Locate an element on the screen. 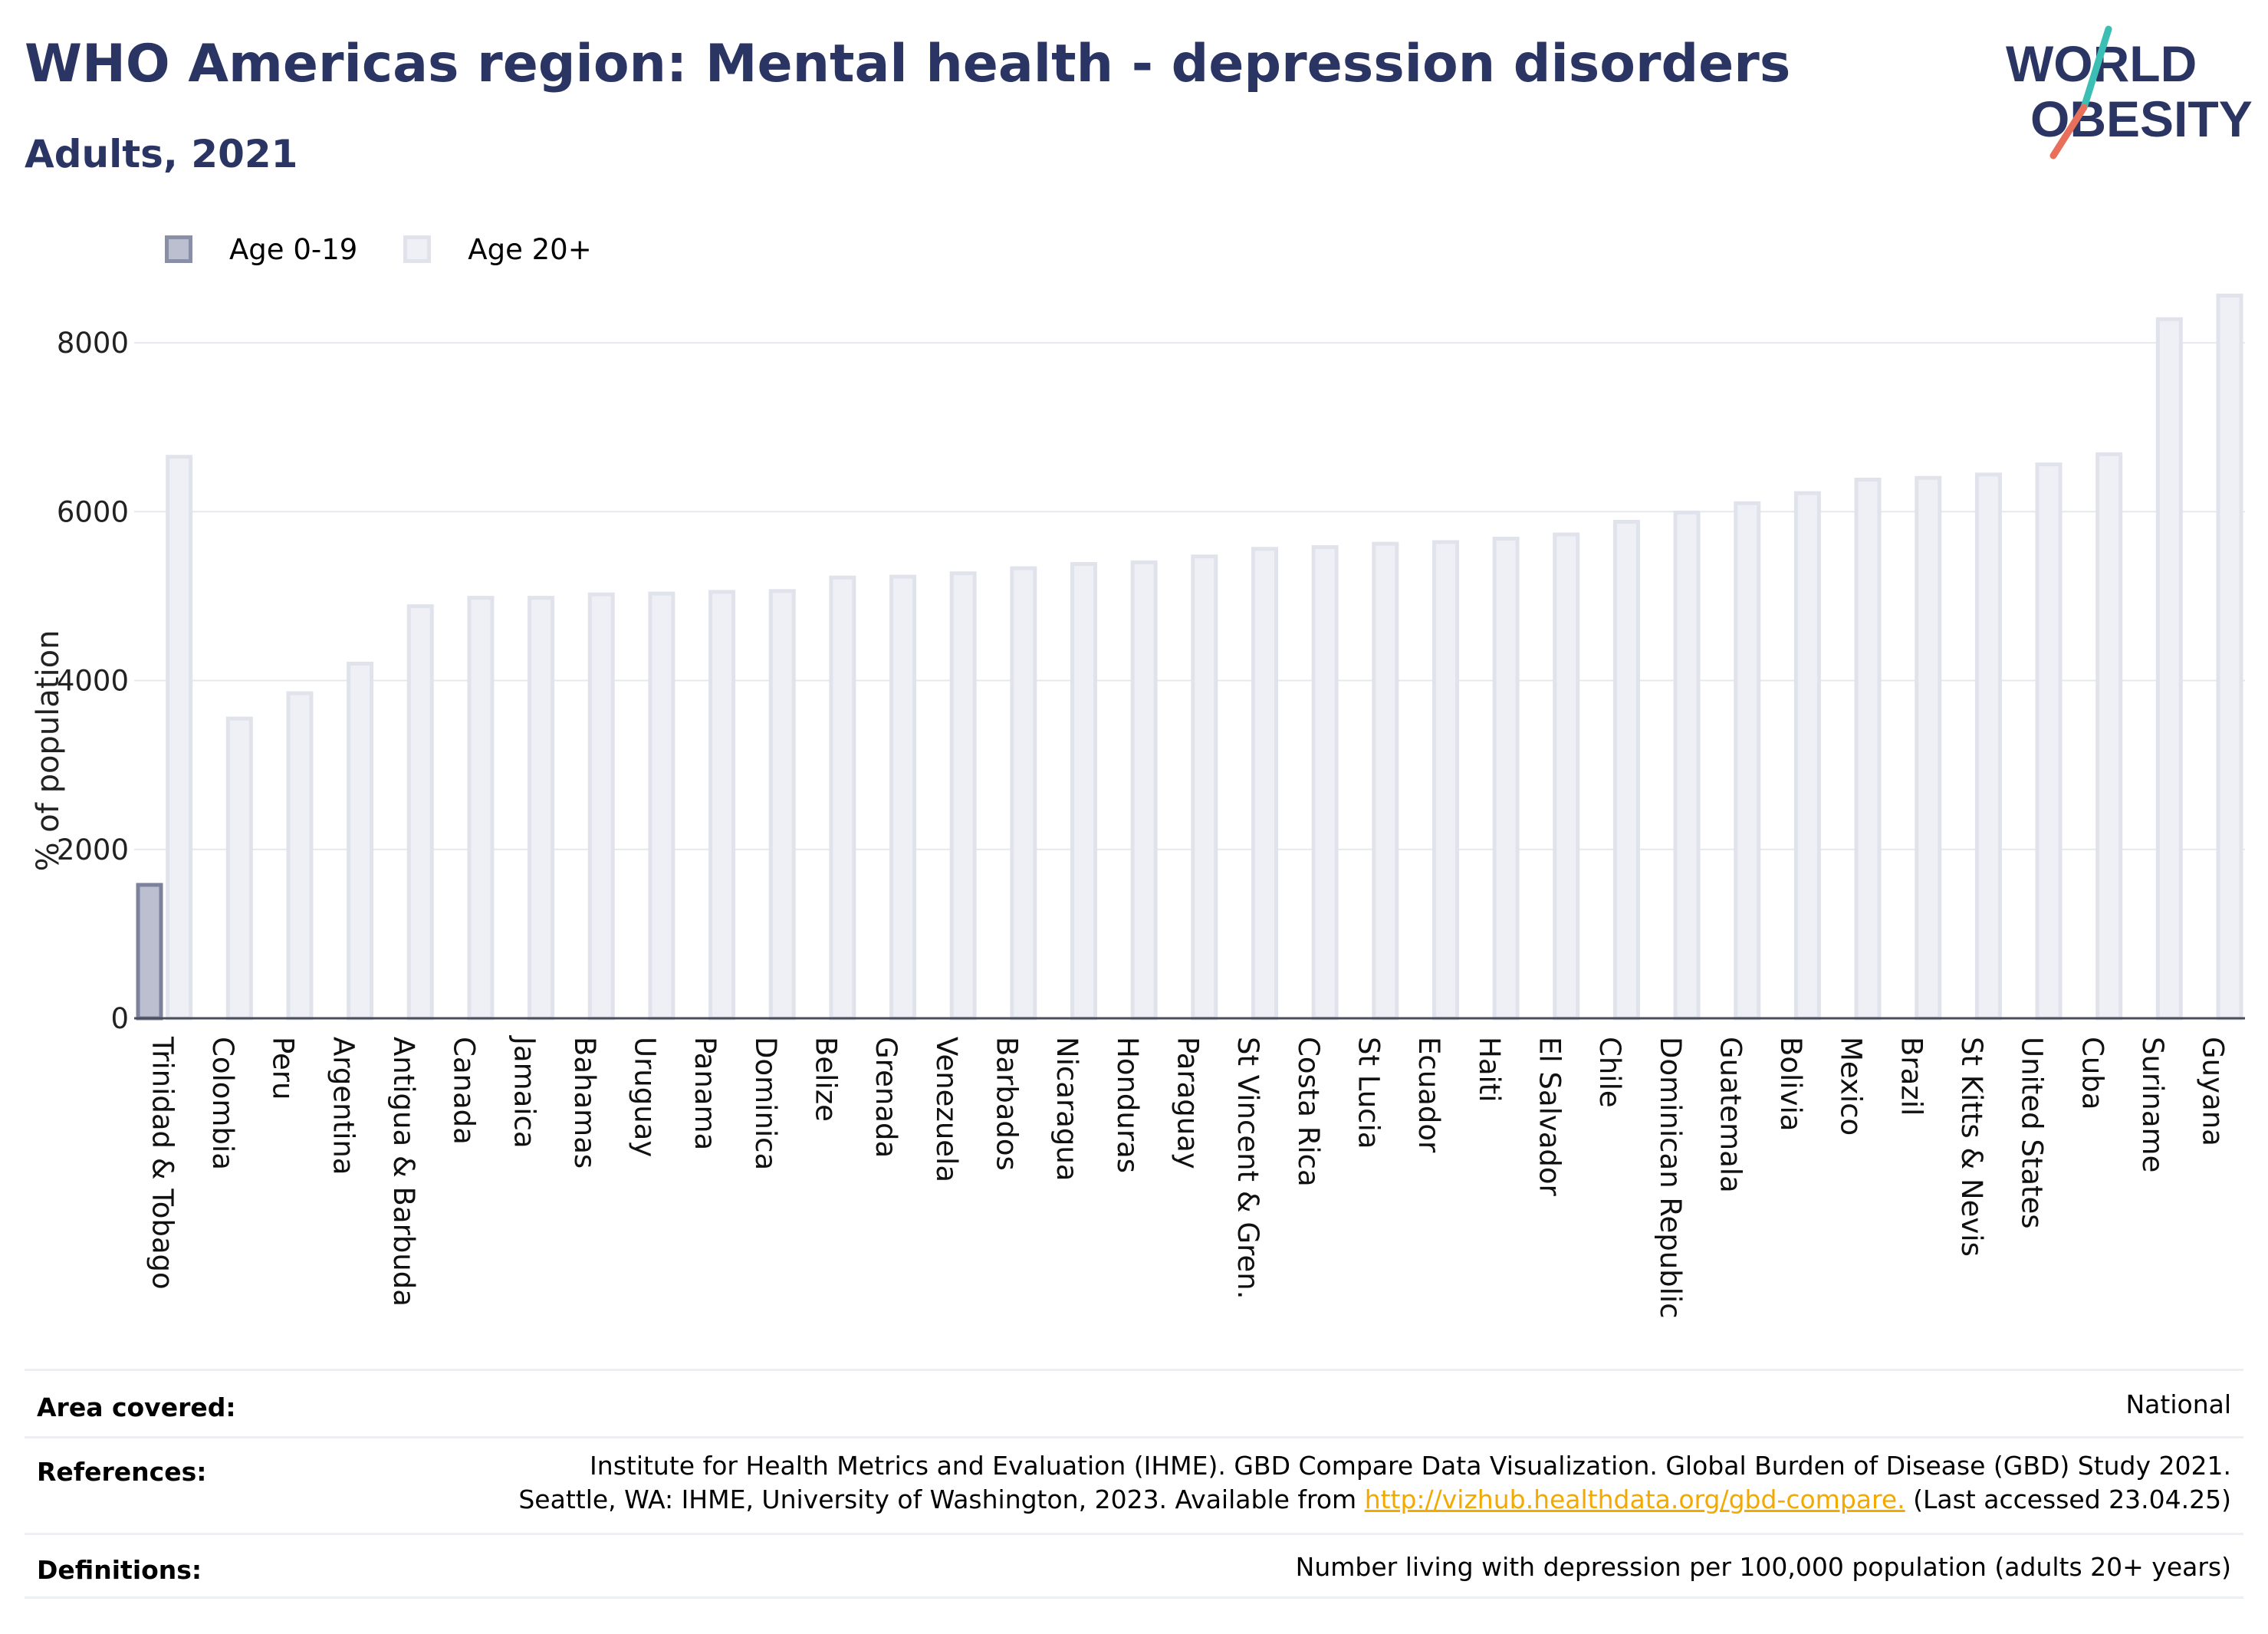 This screenshot has height=1634, width=2268. x-tick-label: Barbados is located at coordinates (1007, 1104).